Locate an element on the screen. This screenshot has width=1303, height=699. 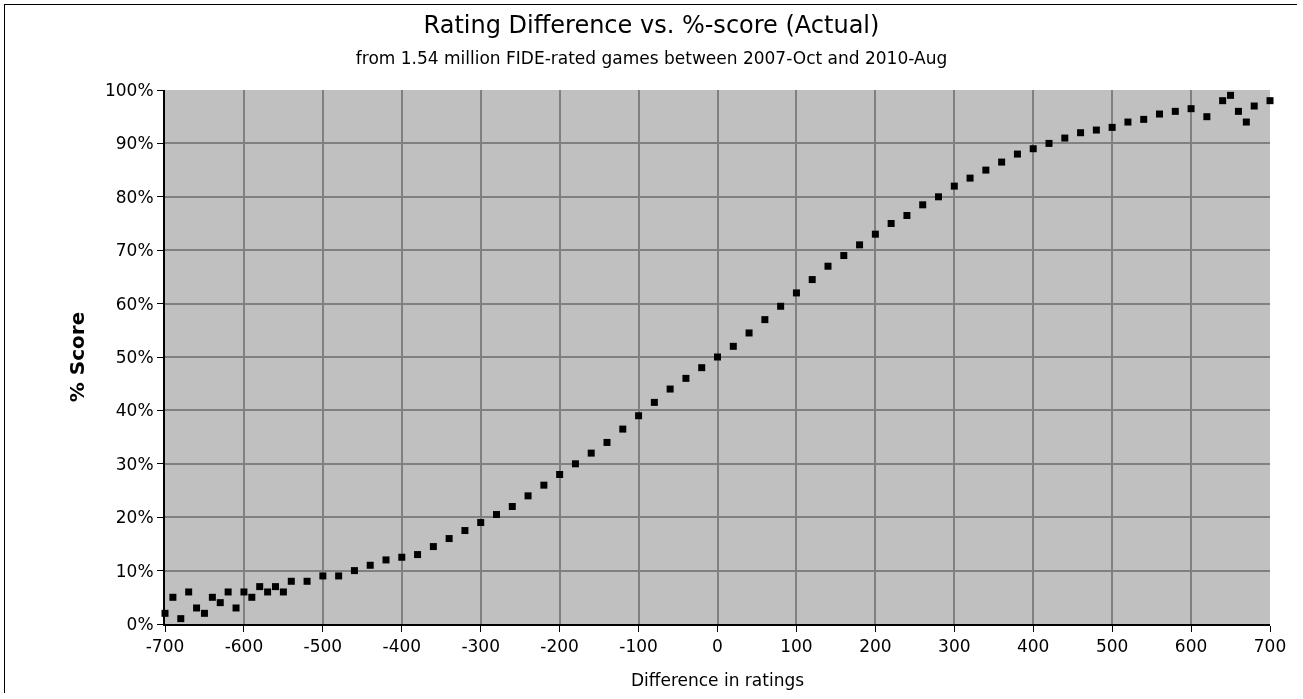
x-tick-label: 300 is located at coordinates (954, 646).